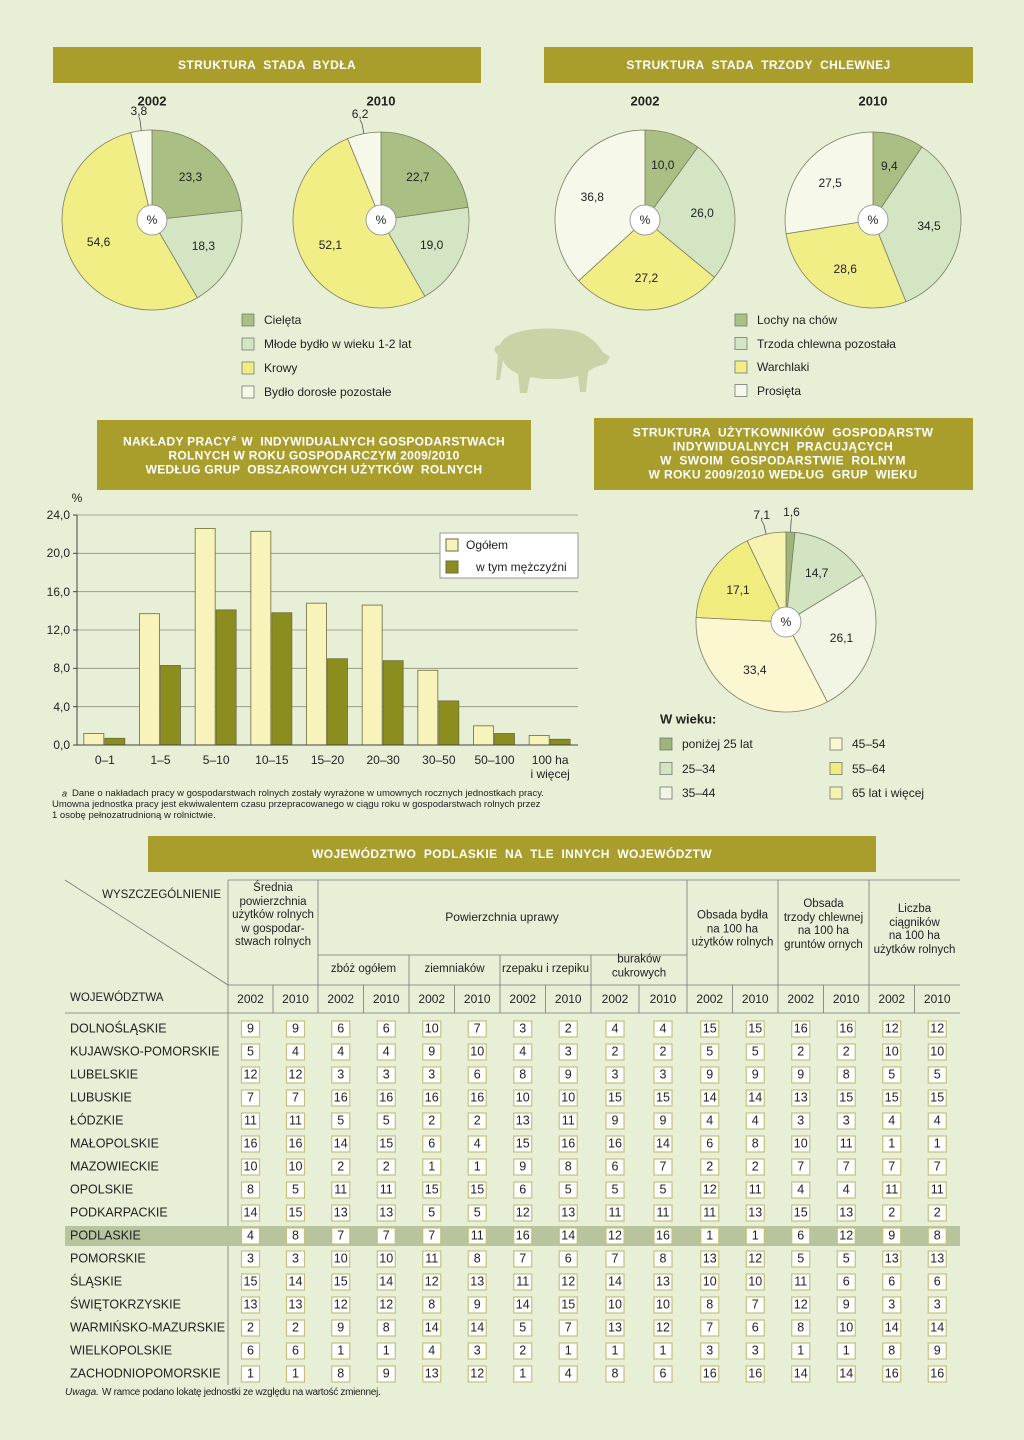 The height and width of the screenshot is (1440, 1024). Describe the element at coordinates (873, 101) in the screenshot. I see `pie-year: 2010` at that location.